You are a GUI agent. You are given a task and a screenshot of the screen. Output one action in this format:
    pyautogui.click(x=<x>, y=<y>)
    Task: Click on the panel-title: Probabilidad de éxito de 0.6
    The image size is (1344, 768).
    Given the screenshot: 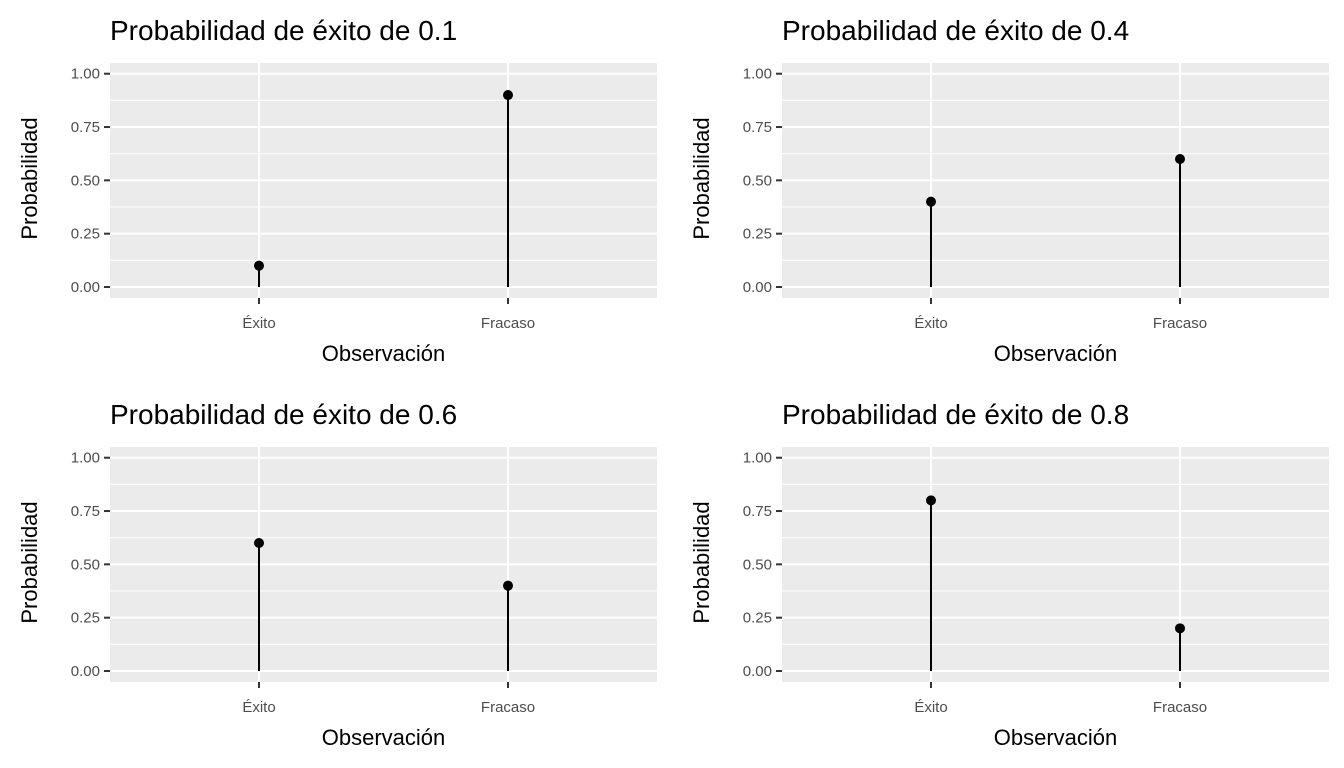 What is the action you would take?
    pyautogui.click(x=283, y=414)
    